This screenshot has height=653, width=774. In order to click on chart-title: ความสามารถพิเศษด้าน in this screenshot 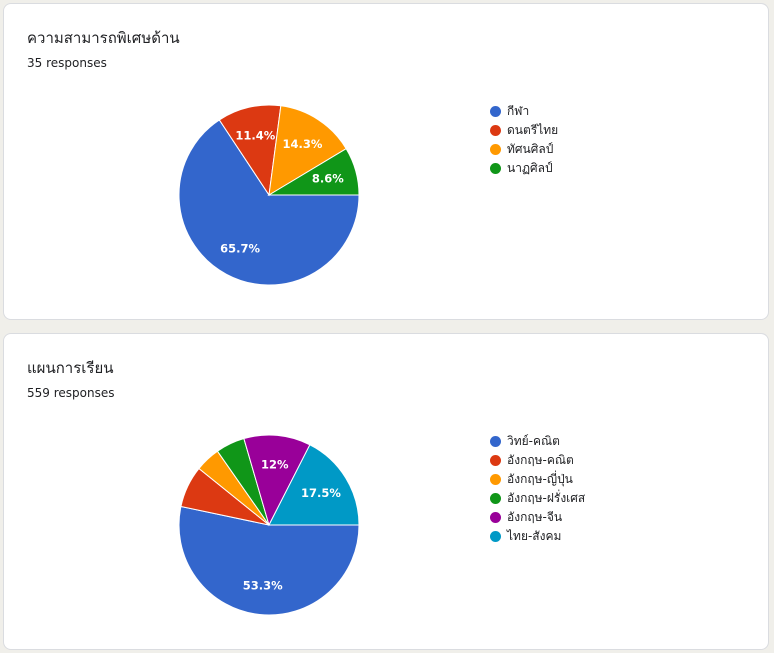, I will do `click(103, 38)`.